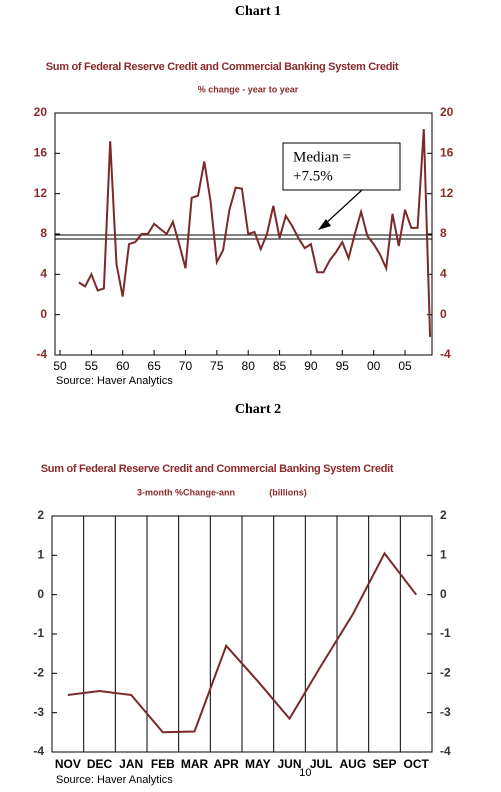 The height and width of the screenshot is (792, 501). Describe the element at coordinates (288, 492) in the screenshot. I see `chart-subtitle: (billions)` at that location.